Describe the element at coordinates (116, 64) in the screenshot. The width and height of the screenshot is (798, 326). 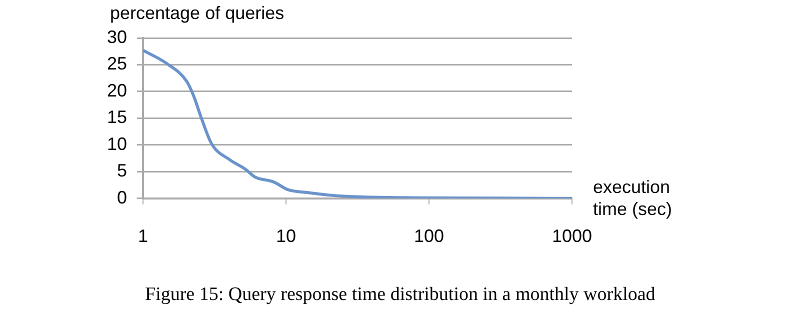
I see `y-tick-label: 25` at that location.